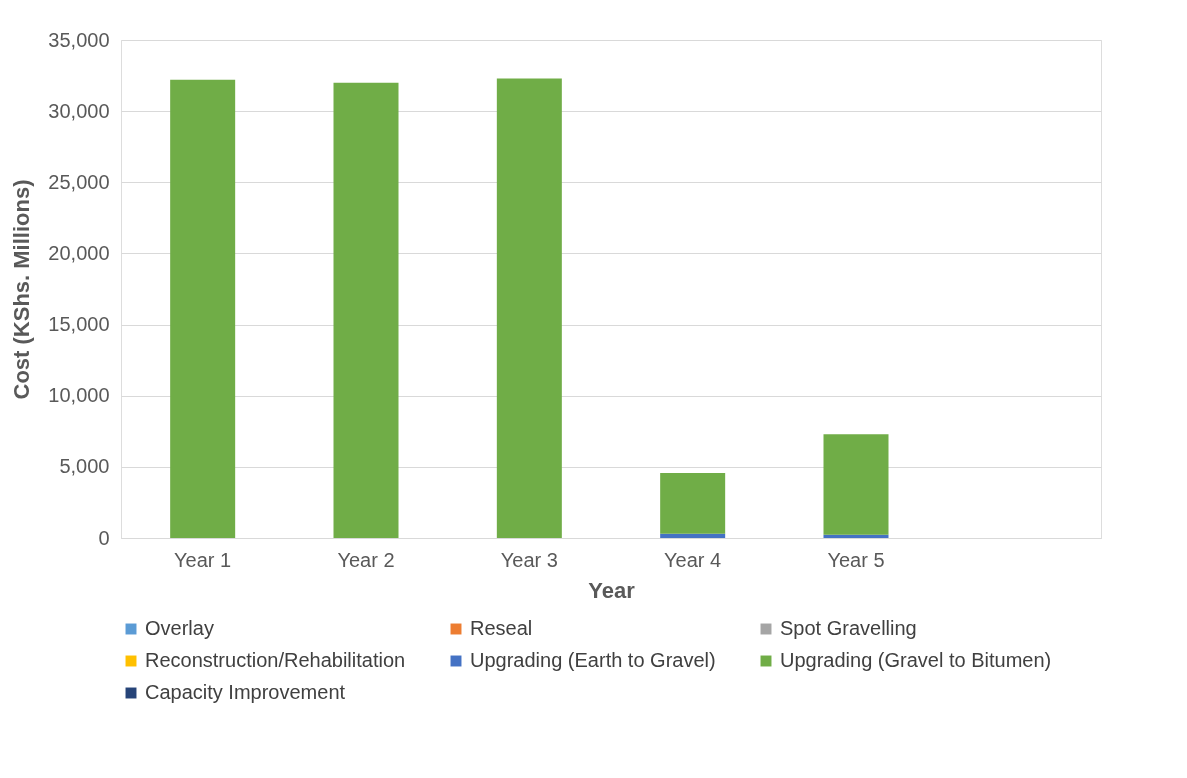 This screenshot has width=1187, height=778. I want to click on legend-label: Upgrading (Gravel to Bitumen), so click(916, 660).